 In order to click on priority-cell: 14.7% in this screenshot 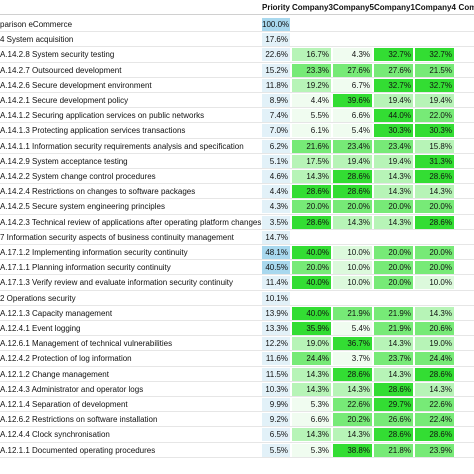, I will do `click(276, 237)`.